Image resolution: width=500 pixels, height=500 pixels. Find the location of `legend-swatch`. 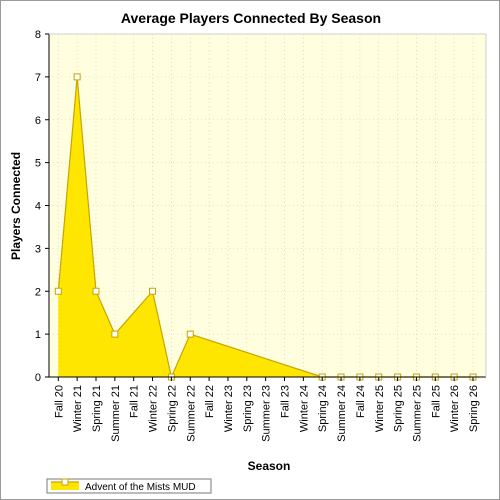

legend-swatch is located at coordinates (65, 486).